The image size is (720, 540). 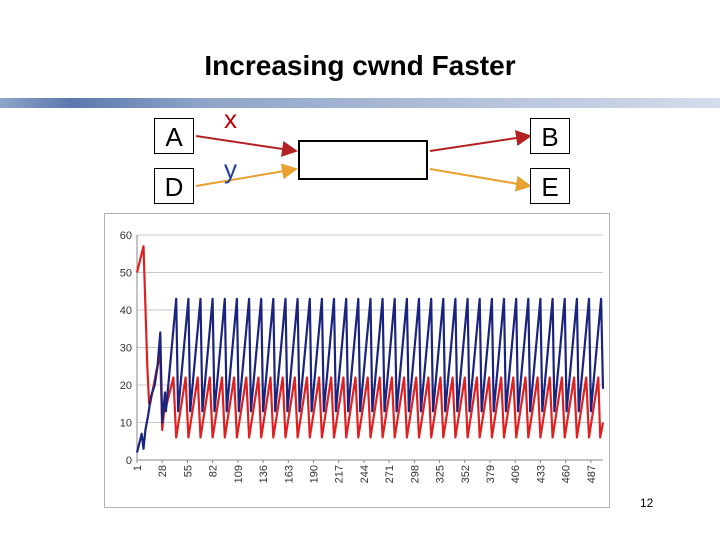 What do you see at coordinates (360, 103) in the screenshot?
I see `title-underline-bar` at bounding box center [360, 103].